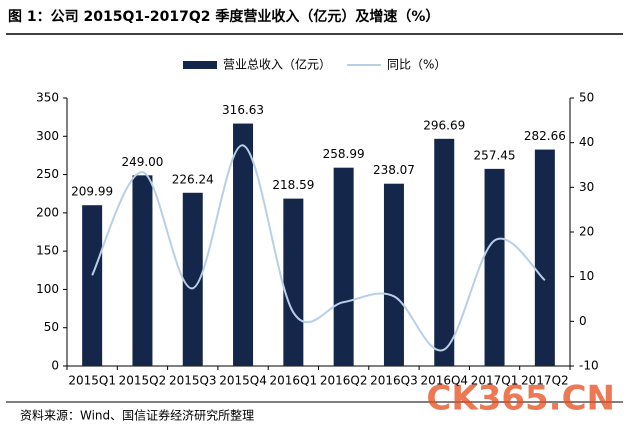  I want to click on y2-tick-label: 0, so click(583, 321).